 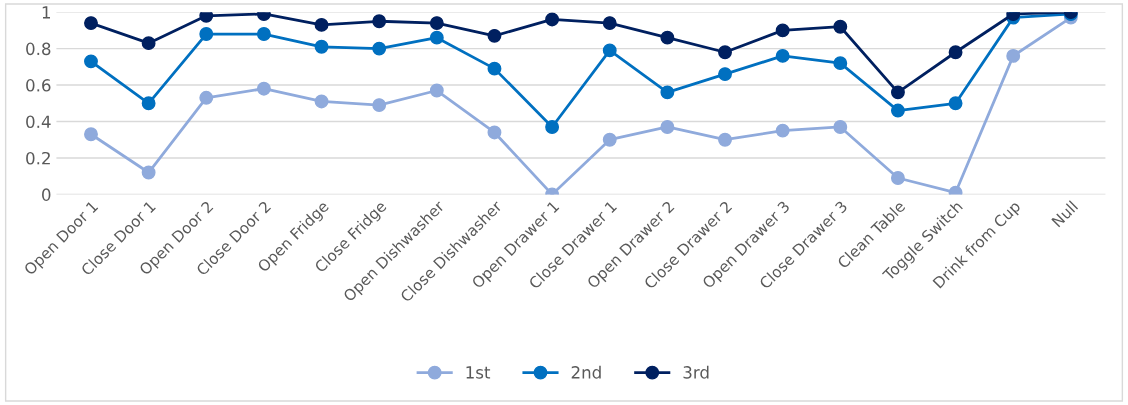 I want to click on y-tick-label: 0, so click(x=46, y=194).